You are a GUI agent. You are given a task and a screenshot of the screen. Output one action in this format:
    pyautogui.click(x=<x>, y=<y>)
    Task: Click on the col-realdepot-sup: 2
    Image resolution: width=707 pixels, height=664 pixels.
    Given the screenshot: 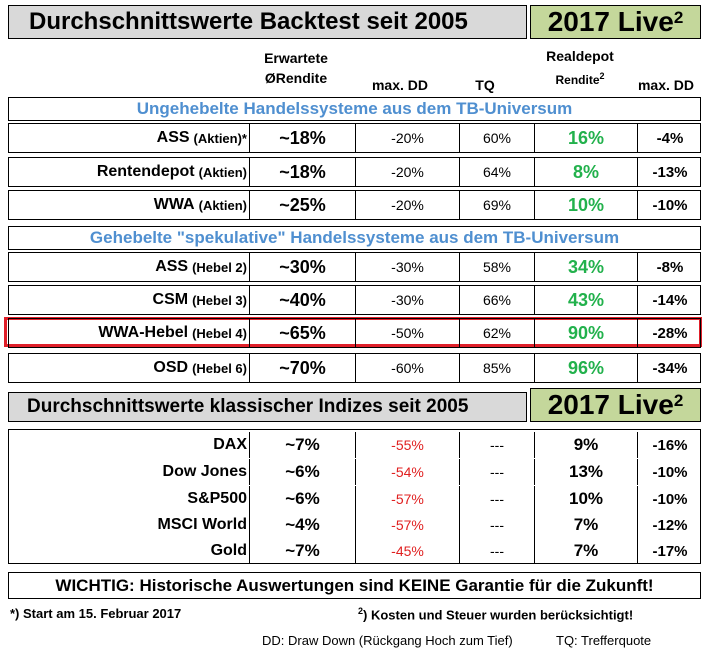 What is the action you would take?
    pyautogui.click(x=602, y=76)
    